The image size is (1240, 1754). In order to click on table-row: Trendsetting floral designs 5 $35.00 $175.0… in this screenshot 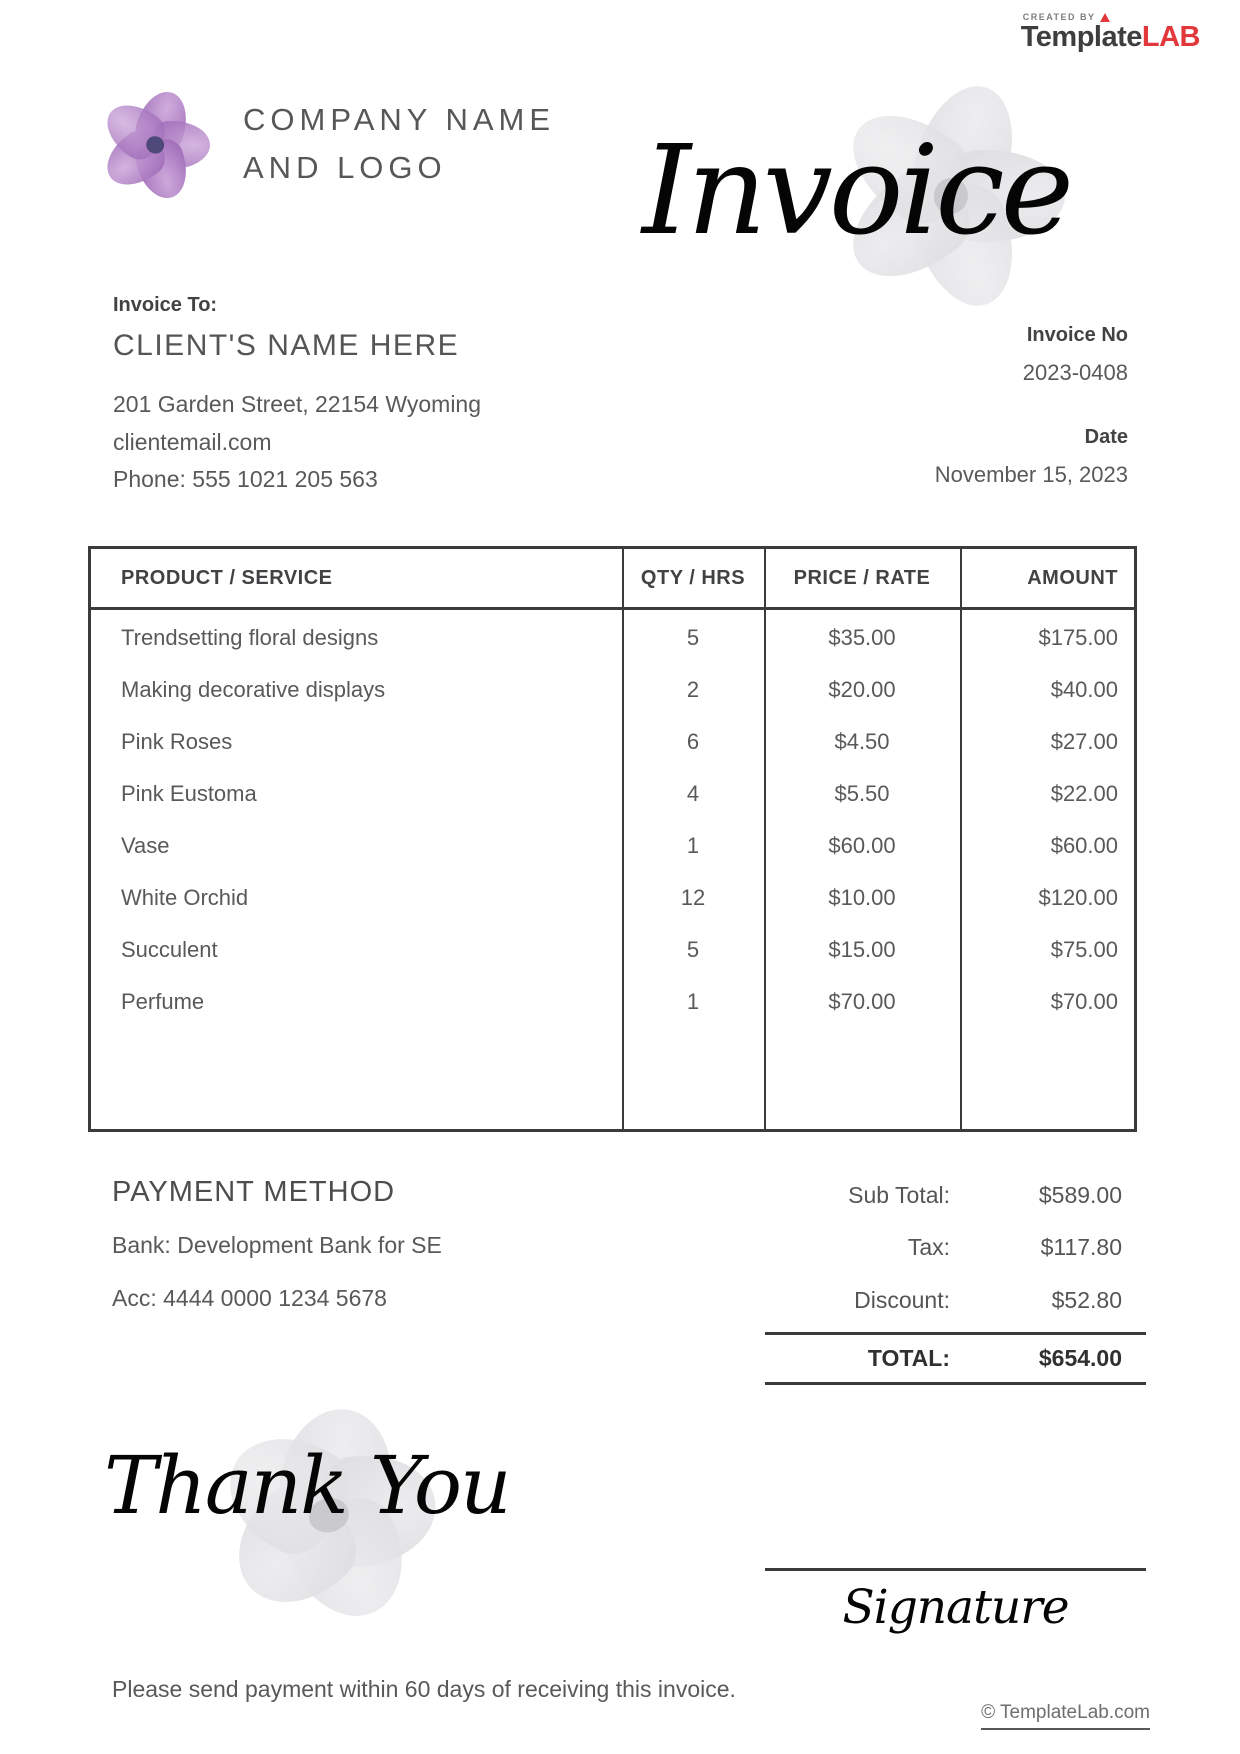, I will do `click(612, 638)`.